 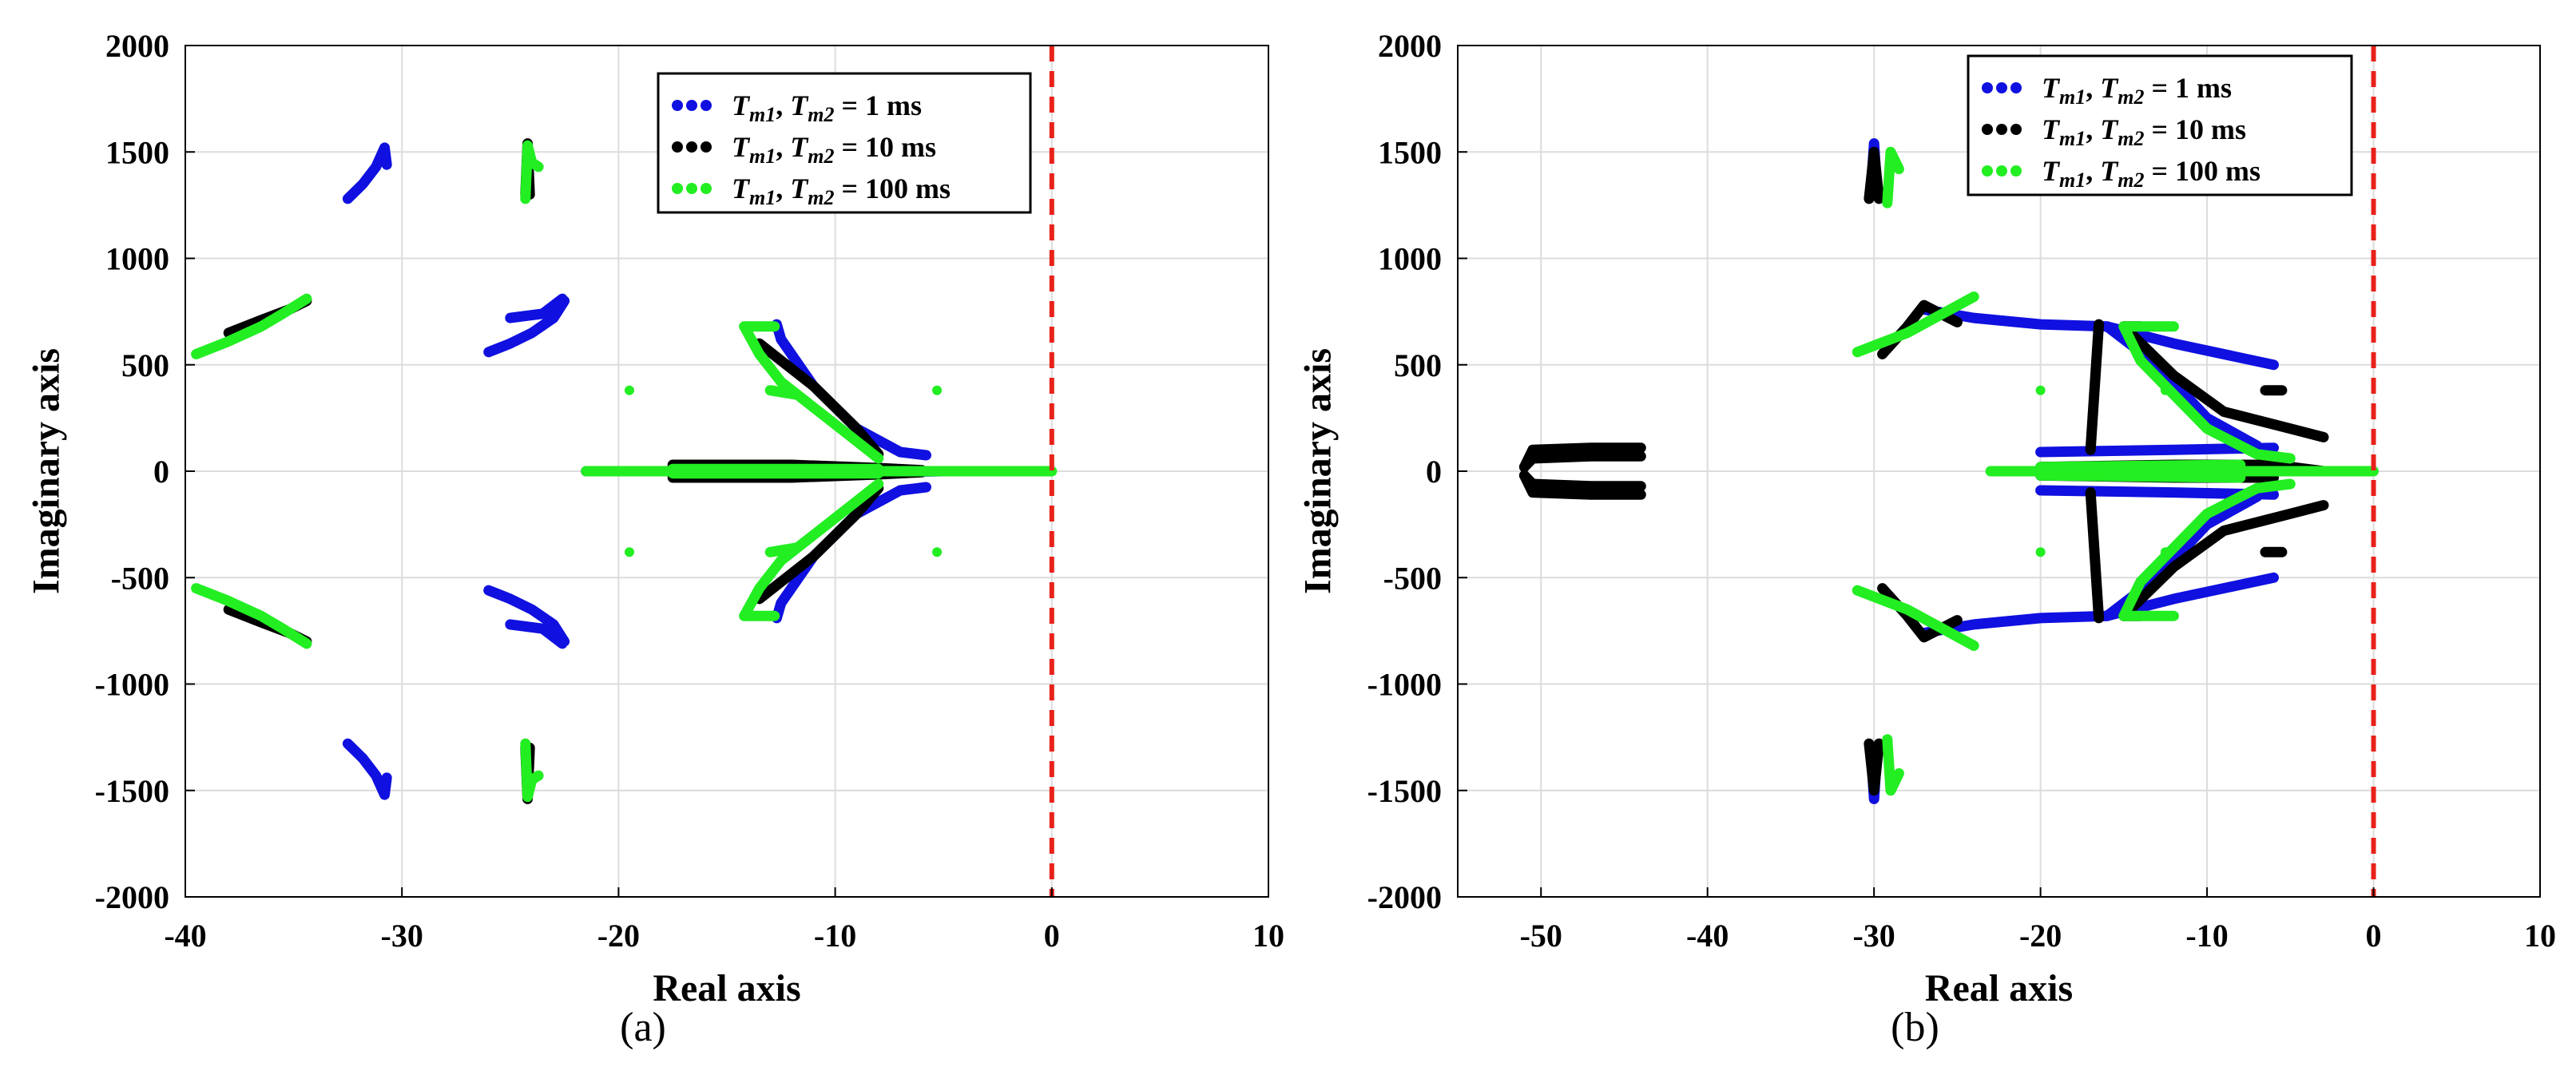 I want to click on panel-label: (b), so click(x=1915, y=1027).